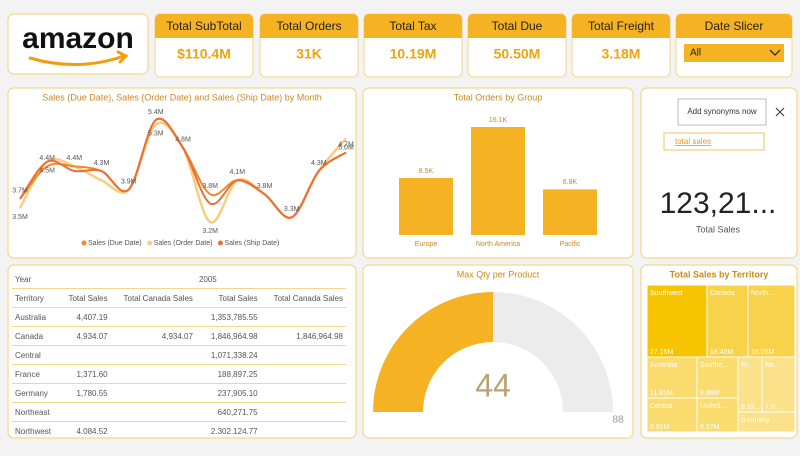  Describe the element at coordinates (183, 140) in the screenshot. I see `data-label: 4.8M` at that location.